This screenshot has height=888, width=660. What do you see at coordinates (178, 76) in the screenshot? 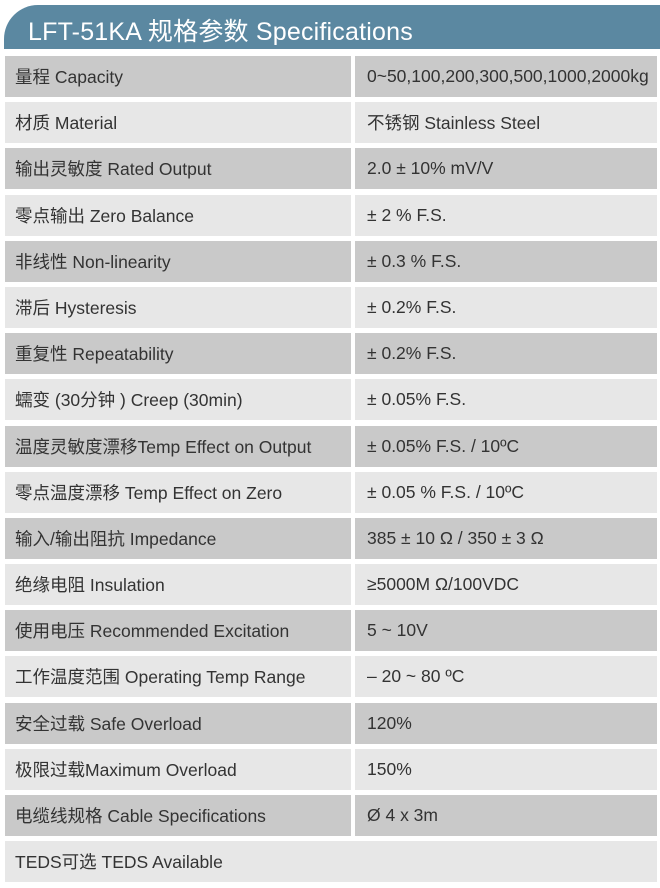
I see `spec-label: 量程 Capacity` at bounding box center [178, 76].